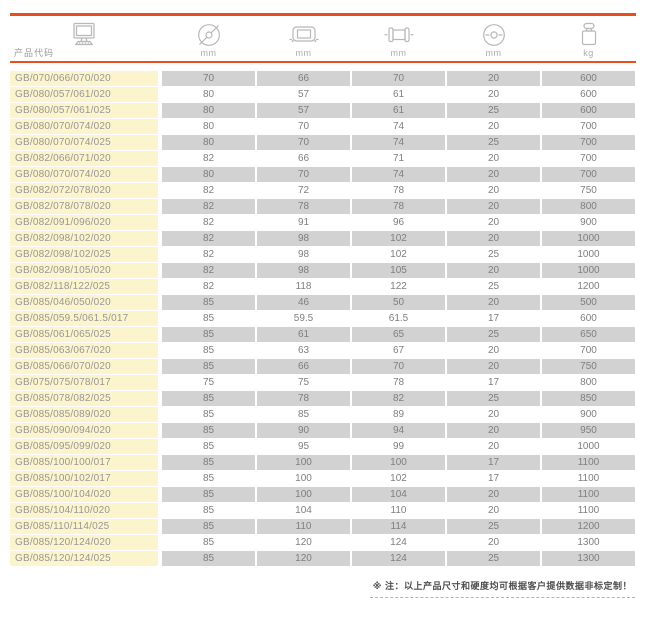 This screenshot has height=617, width=646. What do you see at coordinates (84, 414) in the screenshot?
I see `product-code-cell: GB/085/085/089/020` at bounding box center [84, 414].